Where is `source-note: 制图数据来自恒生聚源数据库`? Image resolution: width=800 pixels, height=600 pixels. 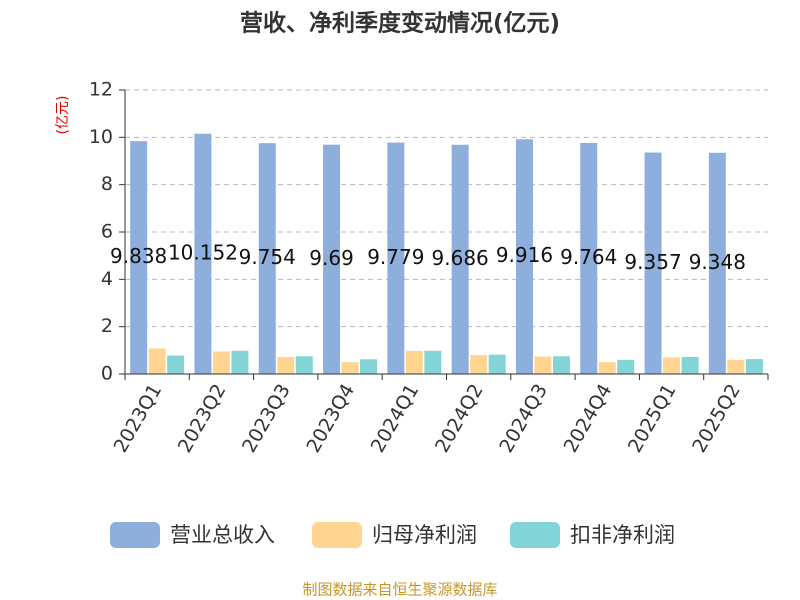
source-note: 制图数据来自恒生聚源数据库 is located at coordinates (399, 590).